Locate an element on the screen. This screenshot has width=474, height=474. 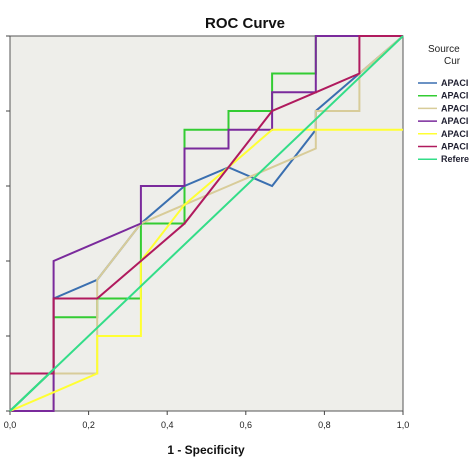
x-axis-label: 1 - Specificity is located at coordinates (206, 450).